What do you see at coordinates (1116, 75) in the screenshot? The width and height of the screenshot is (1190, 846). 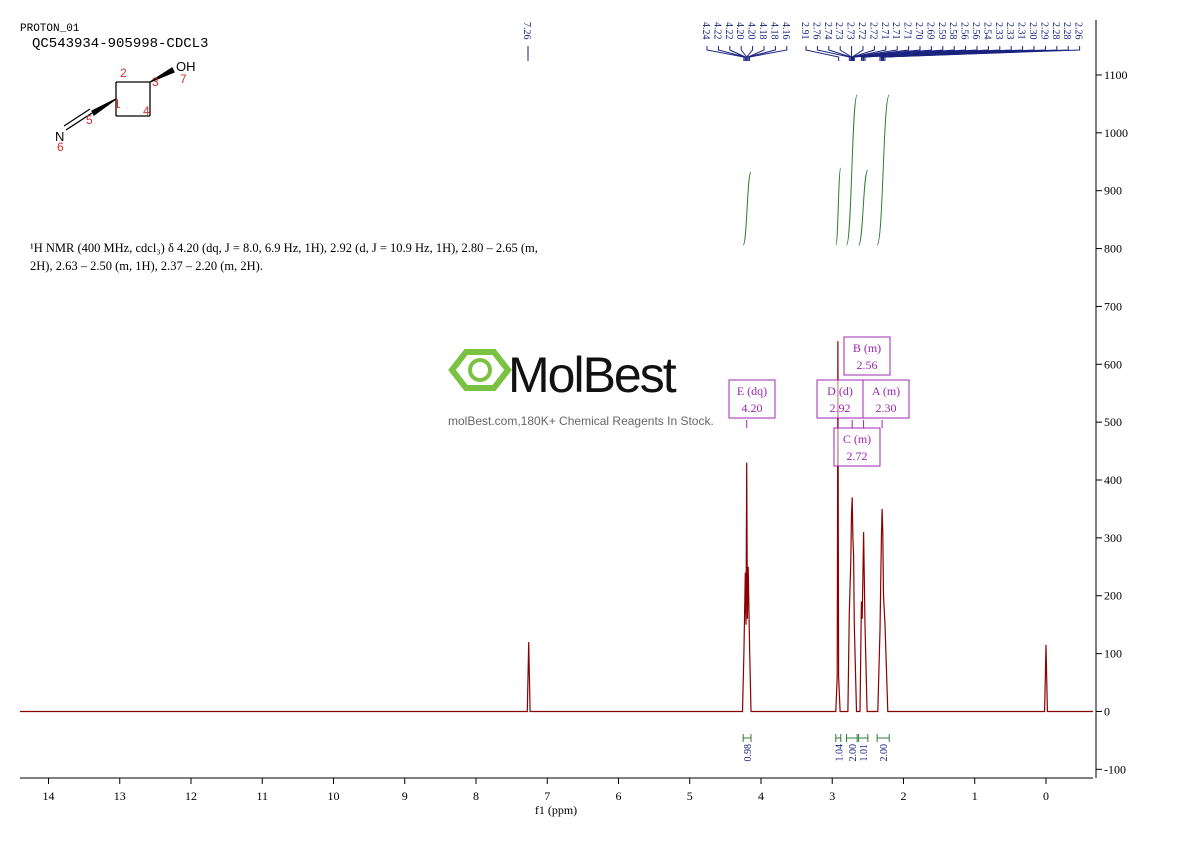 I see `y-tick-label: 1100` at bounding box center [1116, 75].